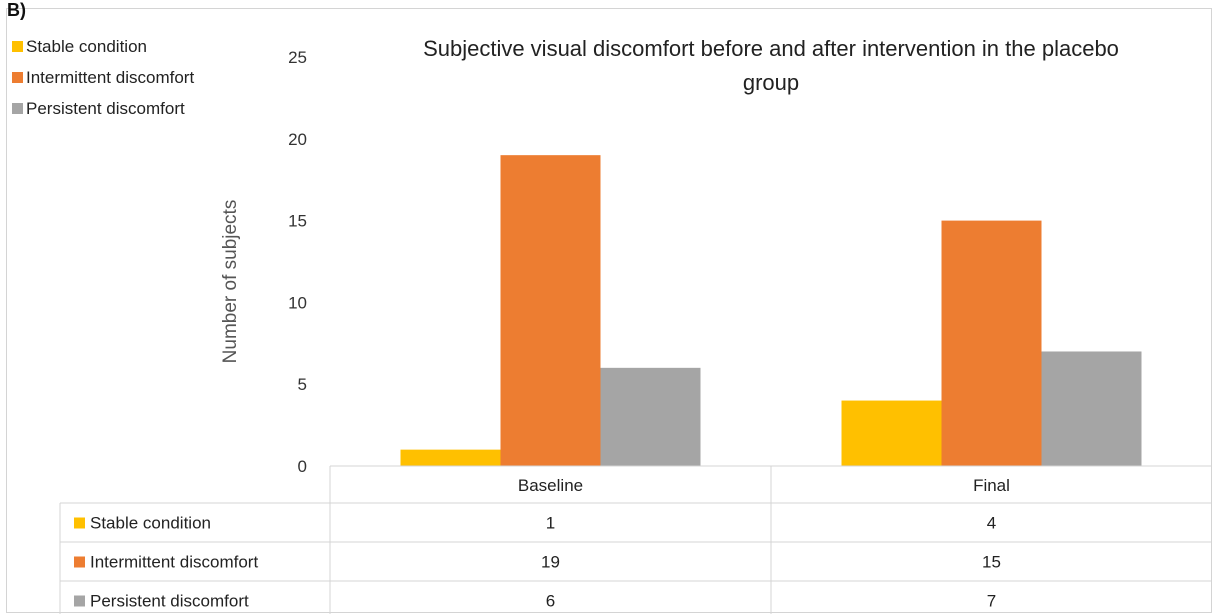  Describe the element at coordinates (302, 384) in the screenshot. I see `y-tick-label-5: 5` at that location.